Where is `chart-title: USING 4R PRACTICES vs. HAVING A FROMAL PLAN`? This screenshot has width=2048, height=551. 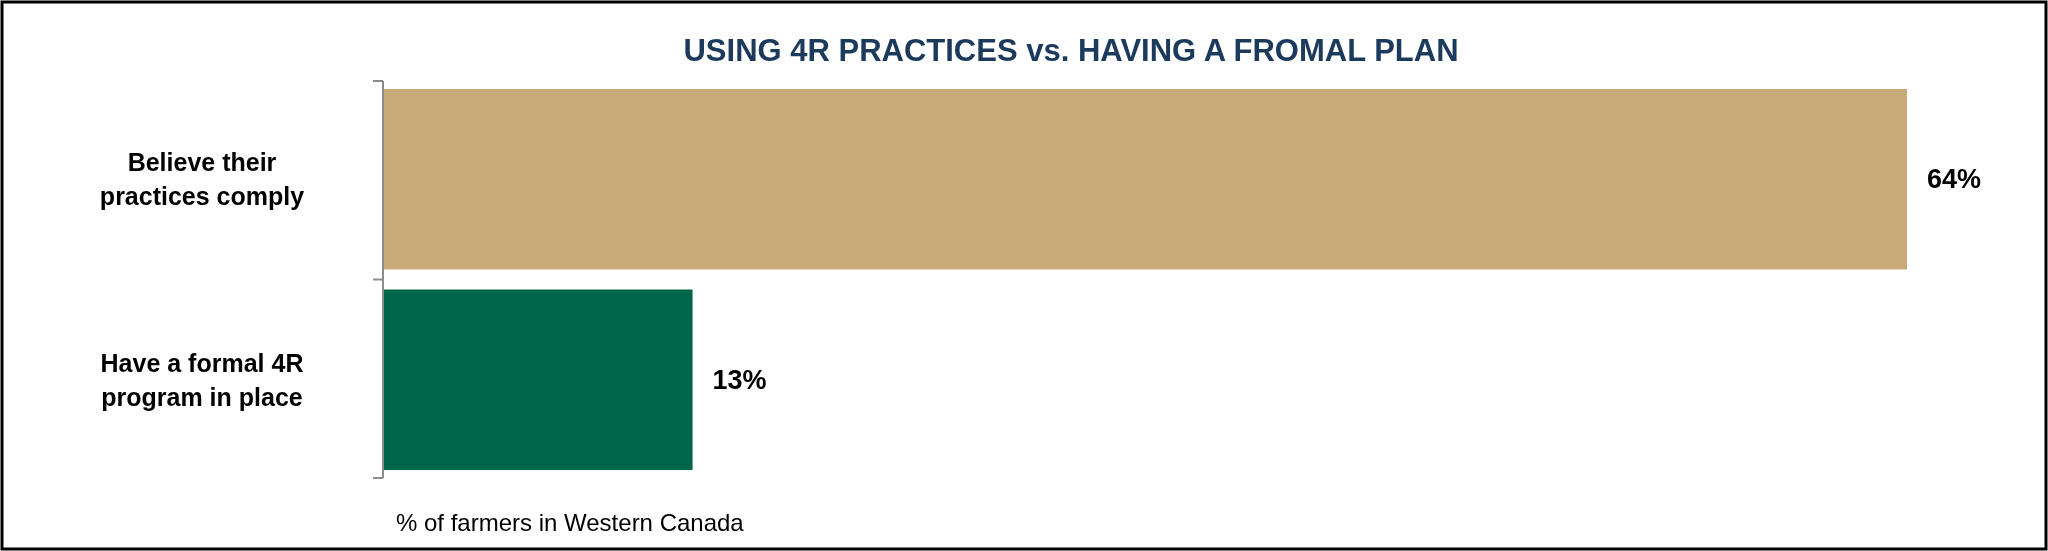 chart-title: USING 4R PRACTICES vs. HAVING A FROMAL PLAN is located at coordinates (1071, 50).